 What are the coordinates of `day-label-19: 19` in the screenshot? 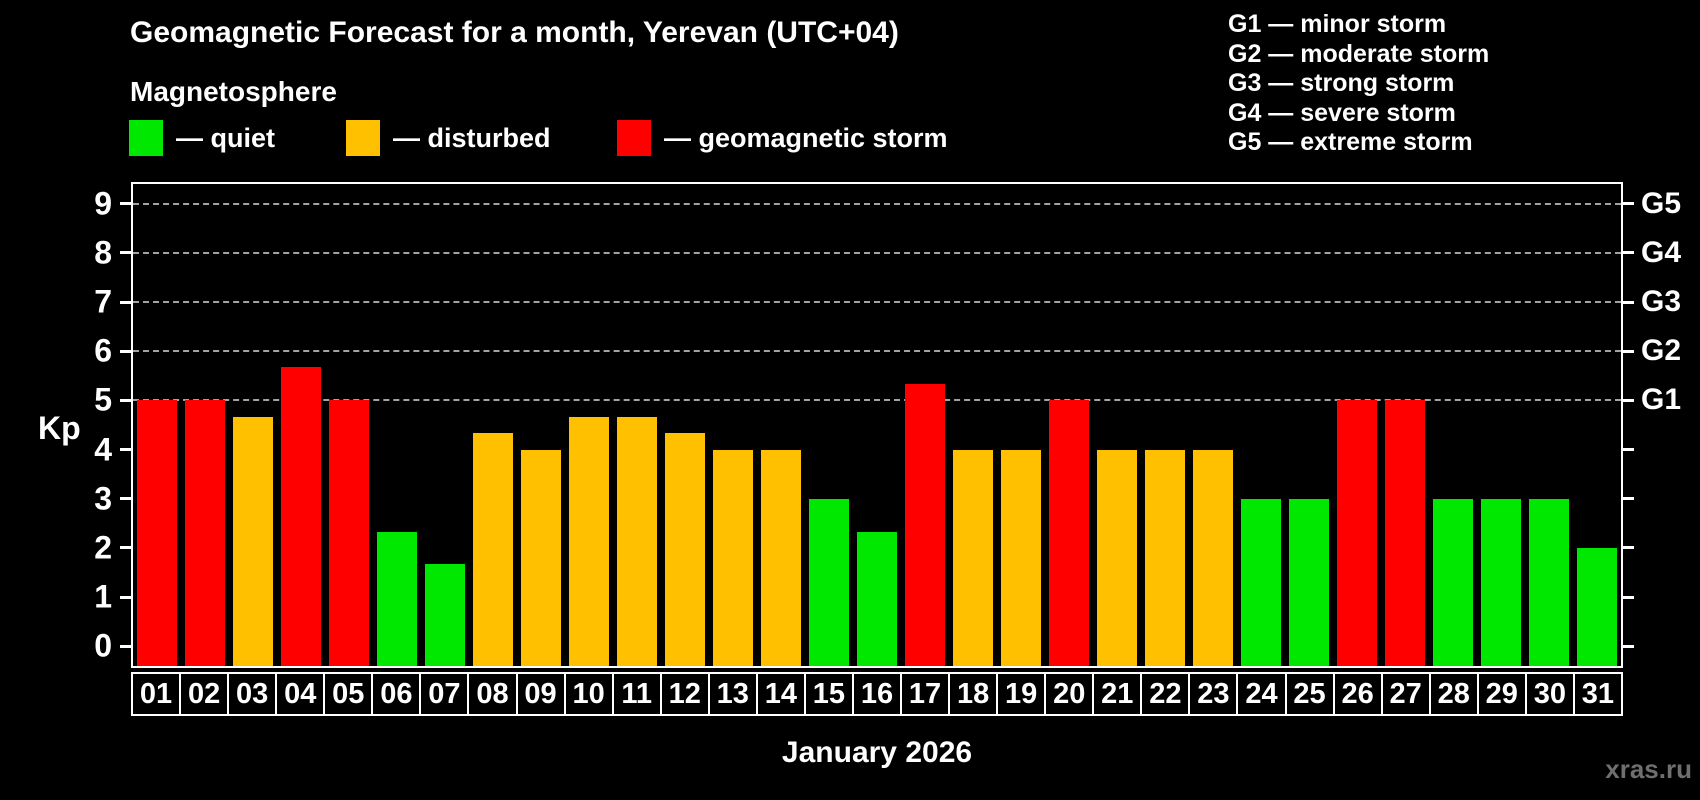 It's located at (1021, 694).